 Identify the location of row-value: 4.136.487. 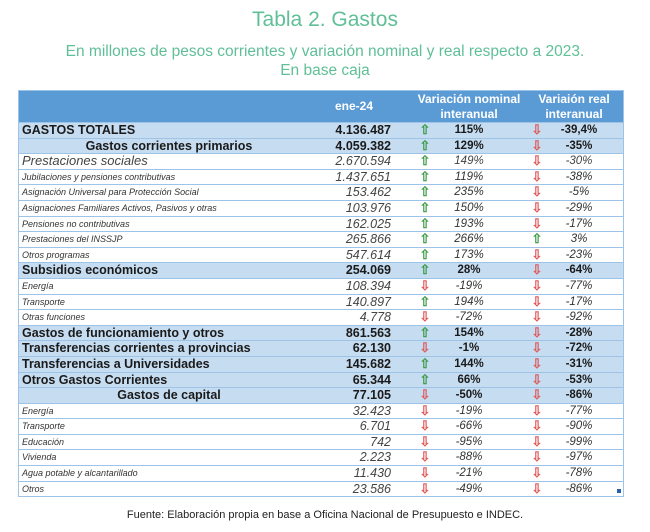
(363, 130).